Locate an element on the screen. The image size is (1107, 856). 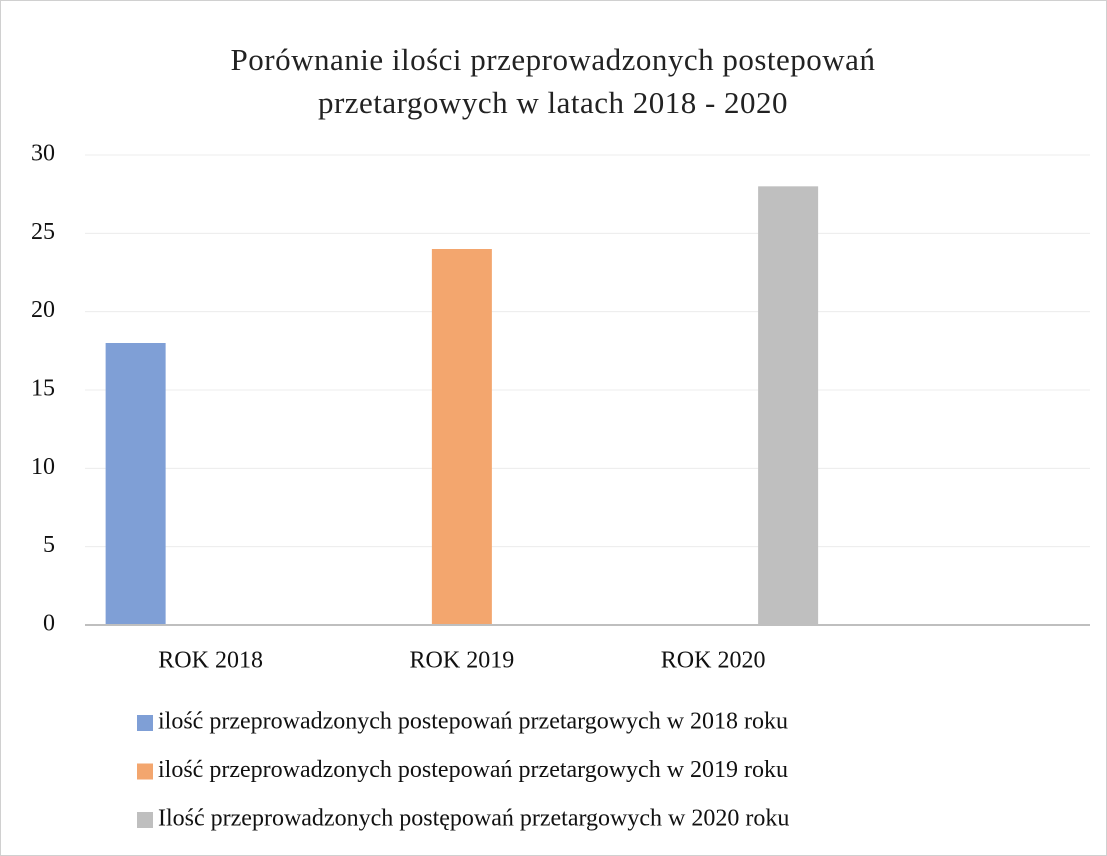
x-tick-label: ROK 2020 is located at coordinates (713, 661).